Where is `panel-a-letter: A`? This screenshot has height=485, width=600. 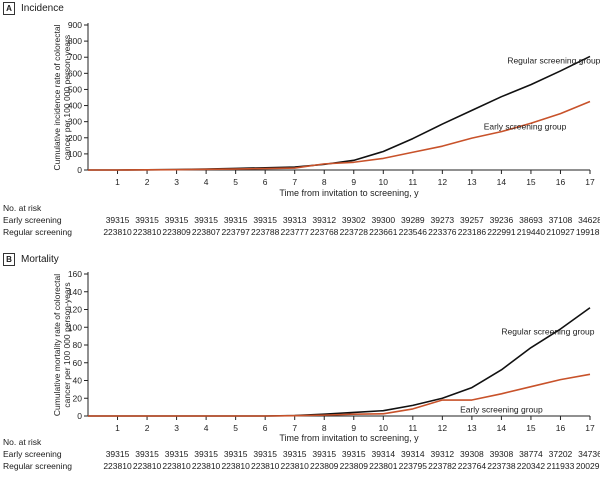
panel-a-letter: A is located at coordinates (9, 8).